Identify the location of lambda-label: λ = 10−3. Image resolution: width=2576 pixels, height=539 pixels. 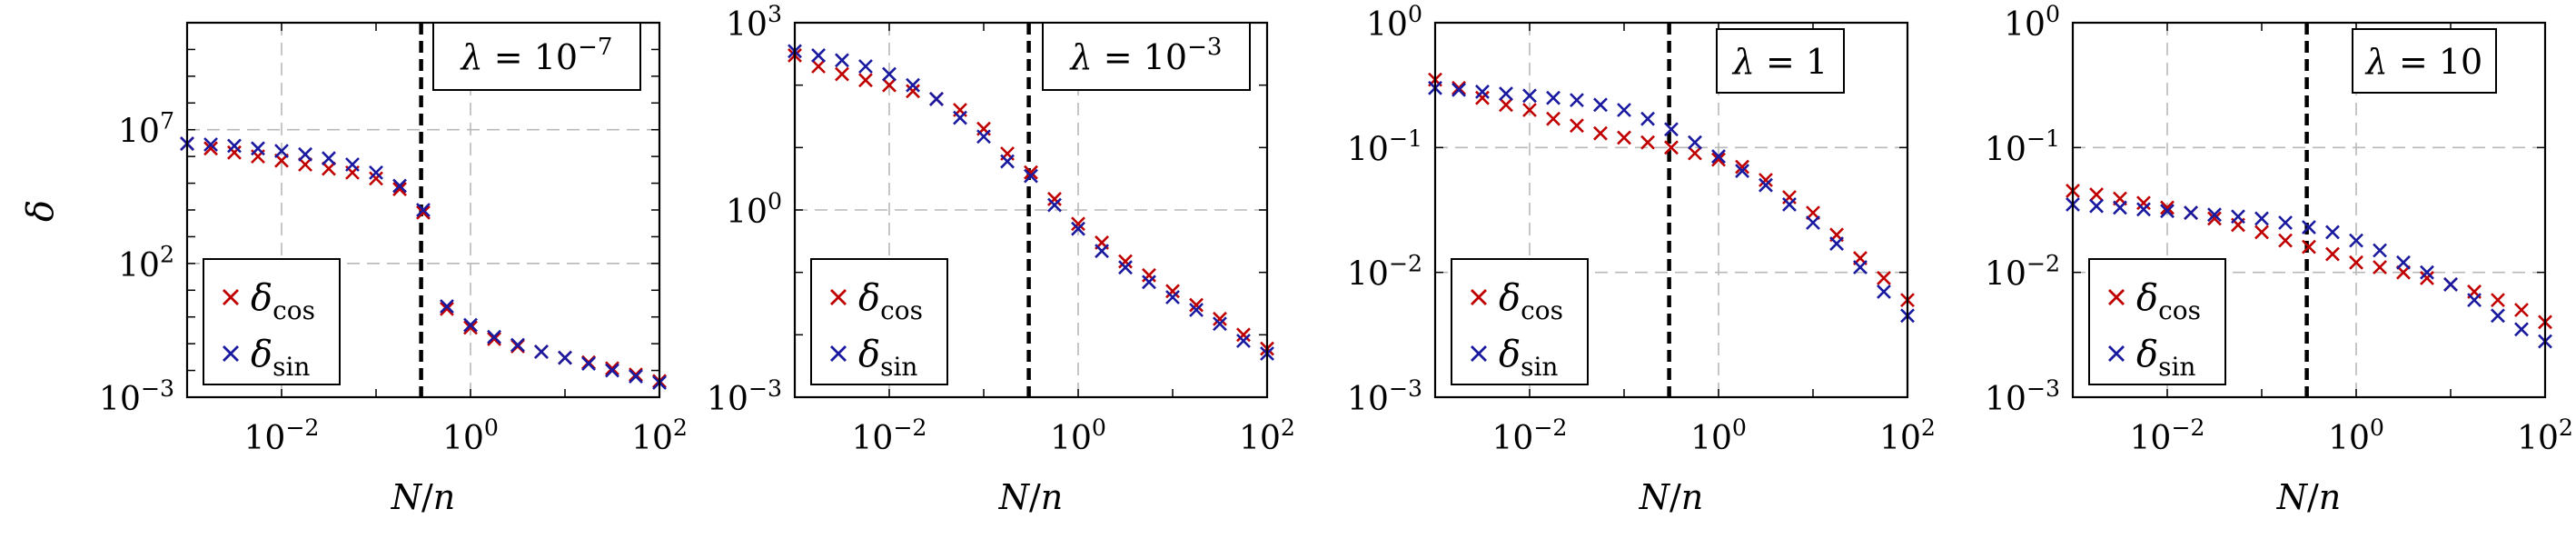
(1146, 55).